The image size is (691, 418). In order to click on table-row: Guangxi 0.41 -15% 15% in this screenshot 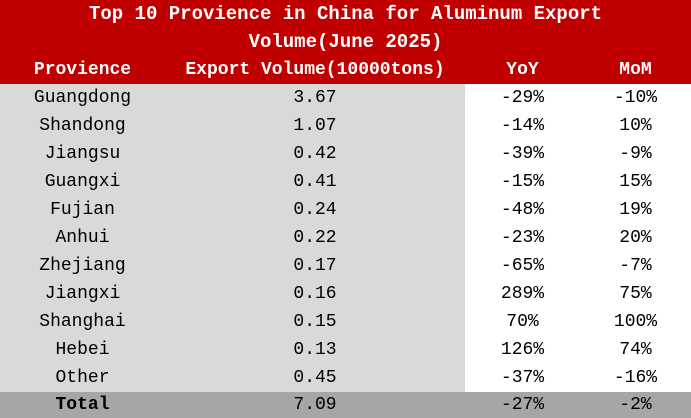, I will do `click(345, 182)`.